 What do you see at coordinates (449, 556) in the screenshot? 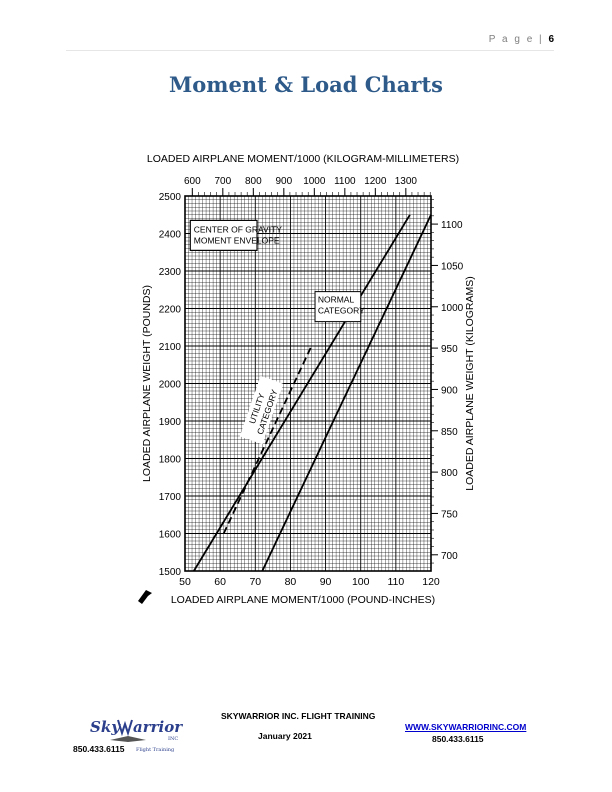
I see `right-tick-label: 700` at bounding box center [449, 556].